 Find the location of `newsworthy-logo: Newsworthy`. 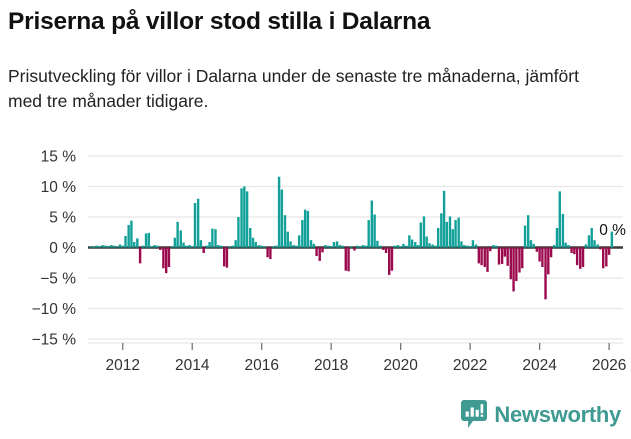

newsworthy-logo: Newsworthy is located at coordinates (541, 414).